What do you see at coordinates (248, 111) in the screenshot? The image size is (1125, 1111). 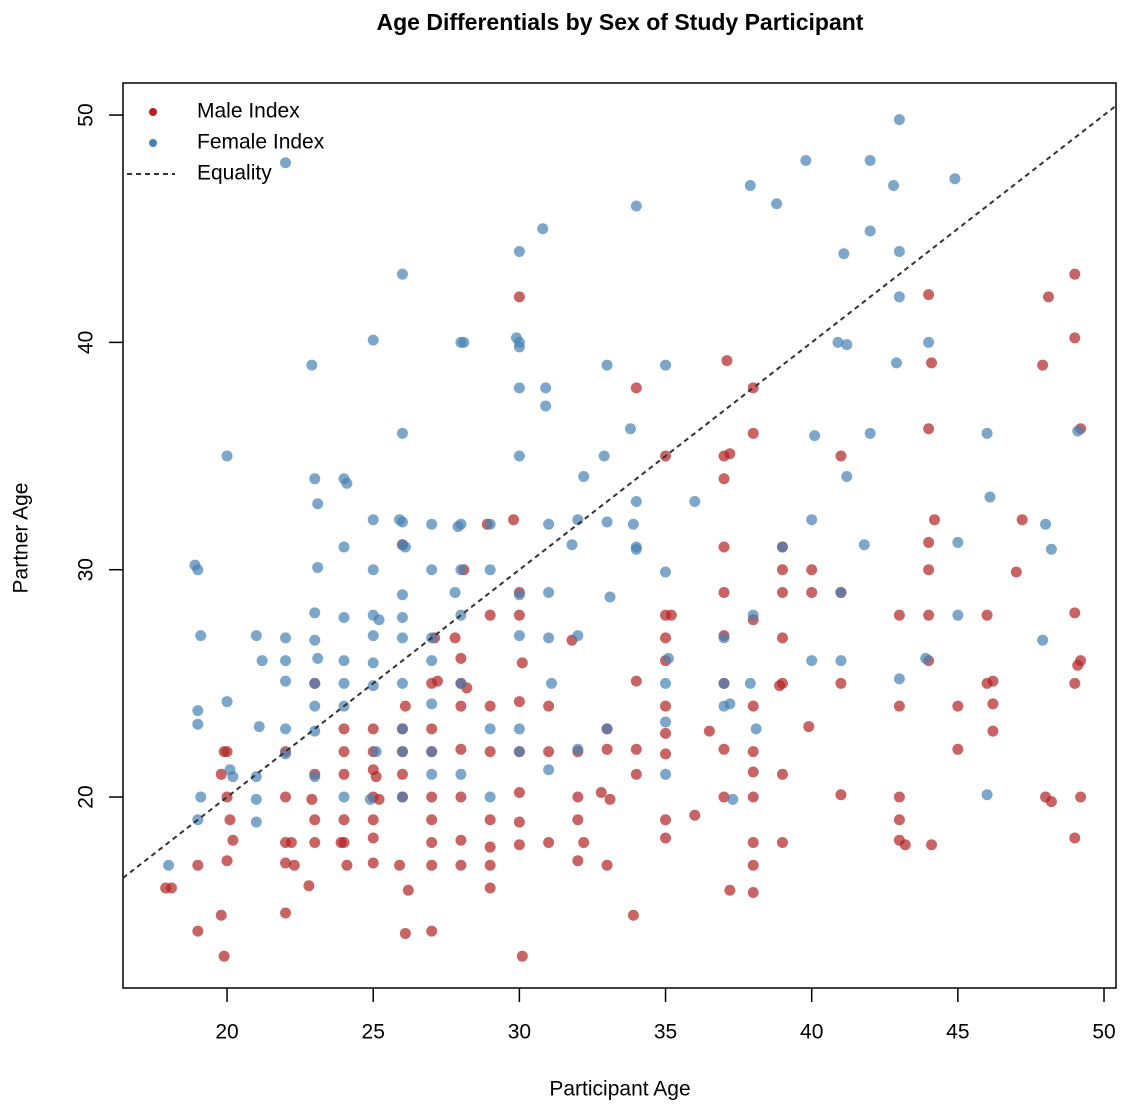 I see `legend-label: Male Index` at bounding box center [248, 111].